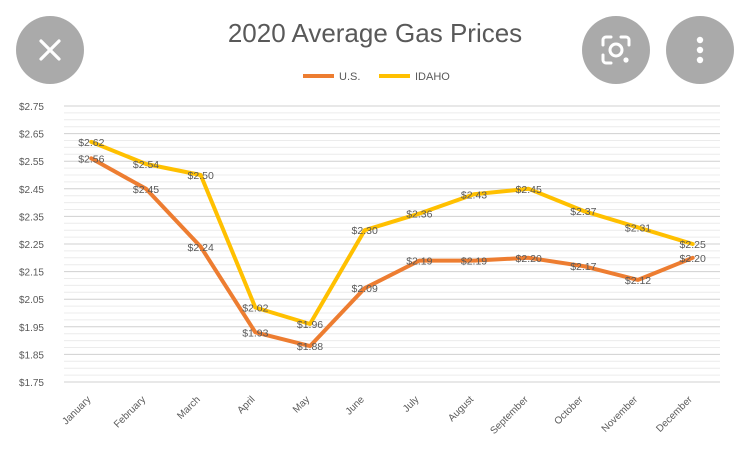  I want to click on data-label: $2.24, so click(201, 248).